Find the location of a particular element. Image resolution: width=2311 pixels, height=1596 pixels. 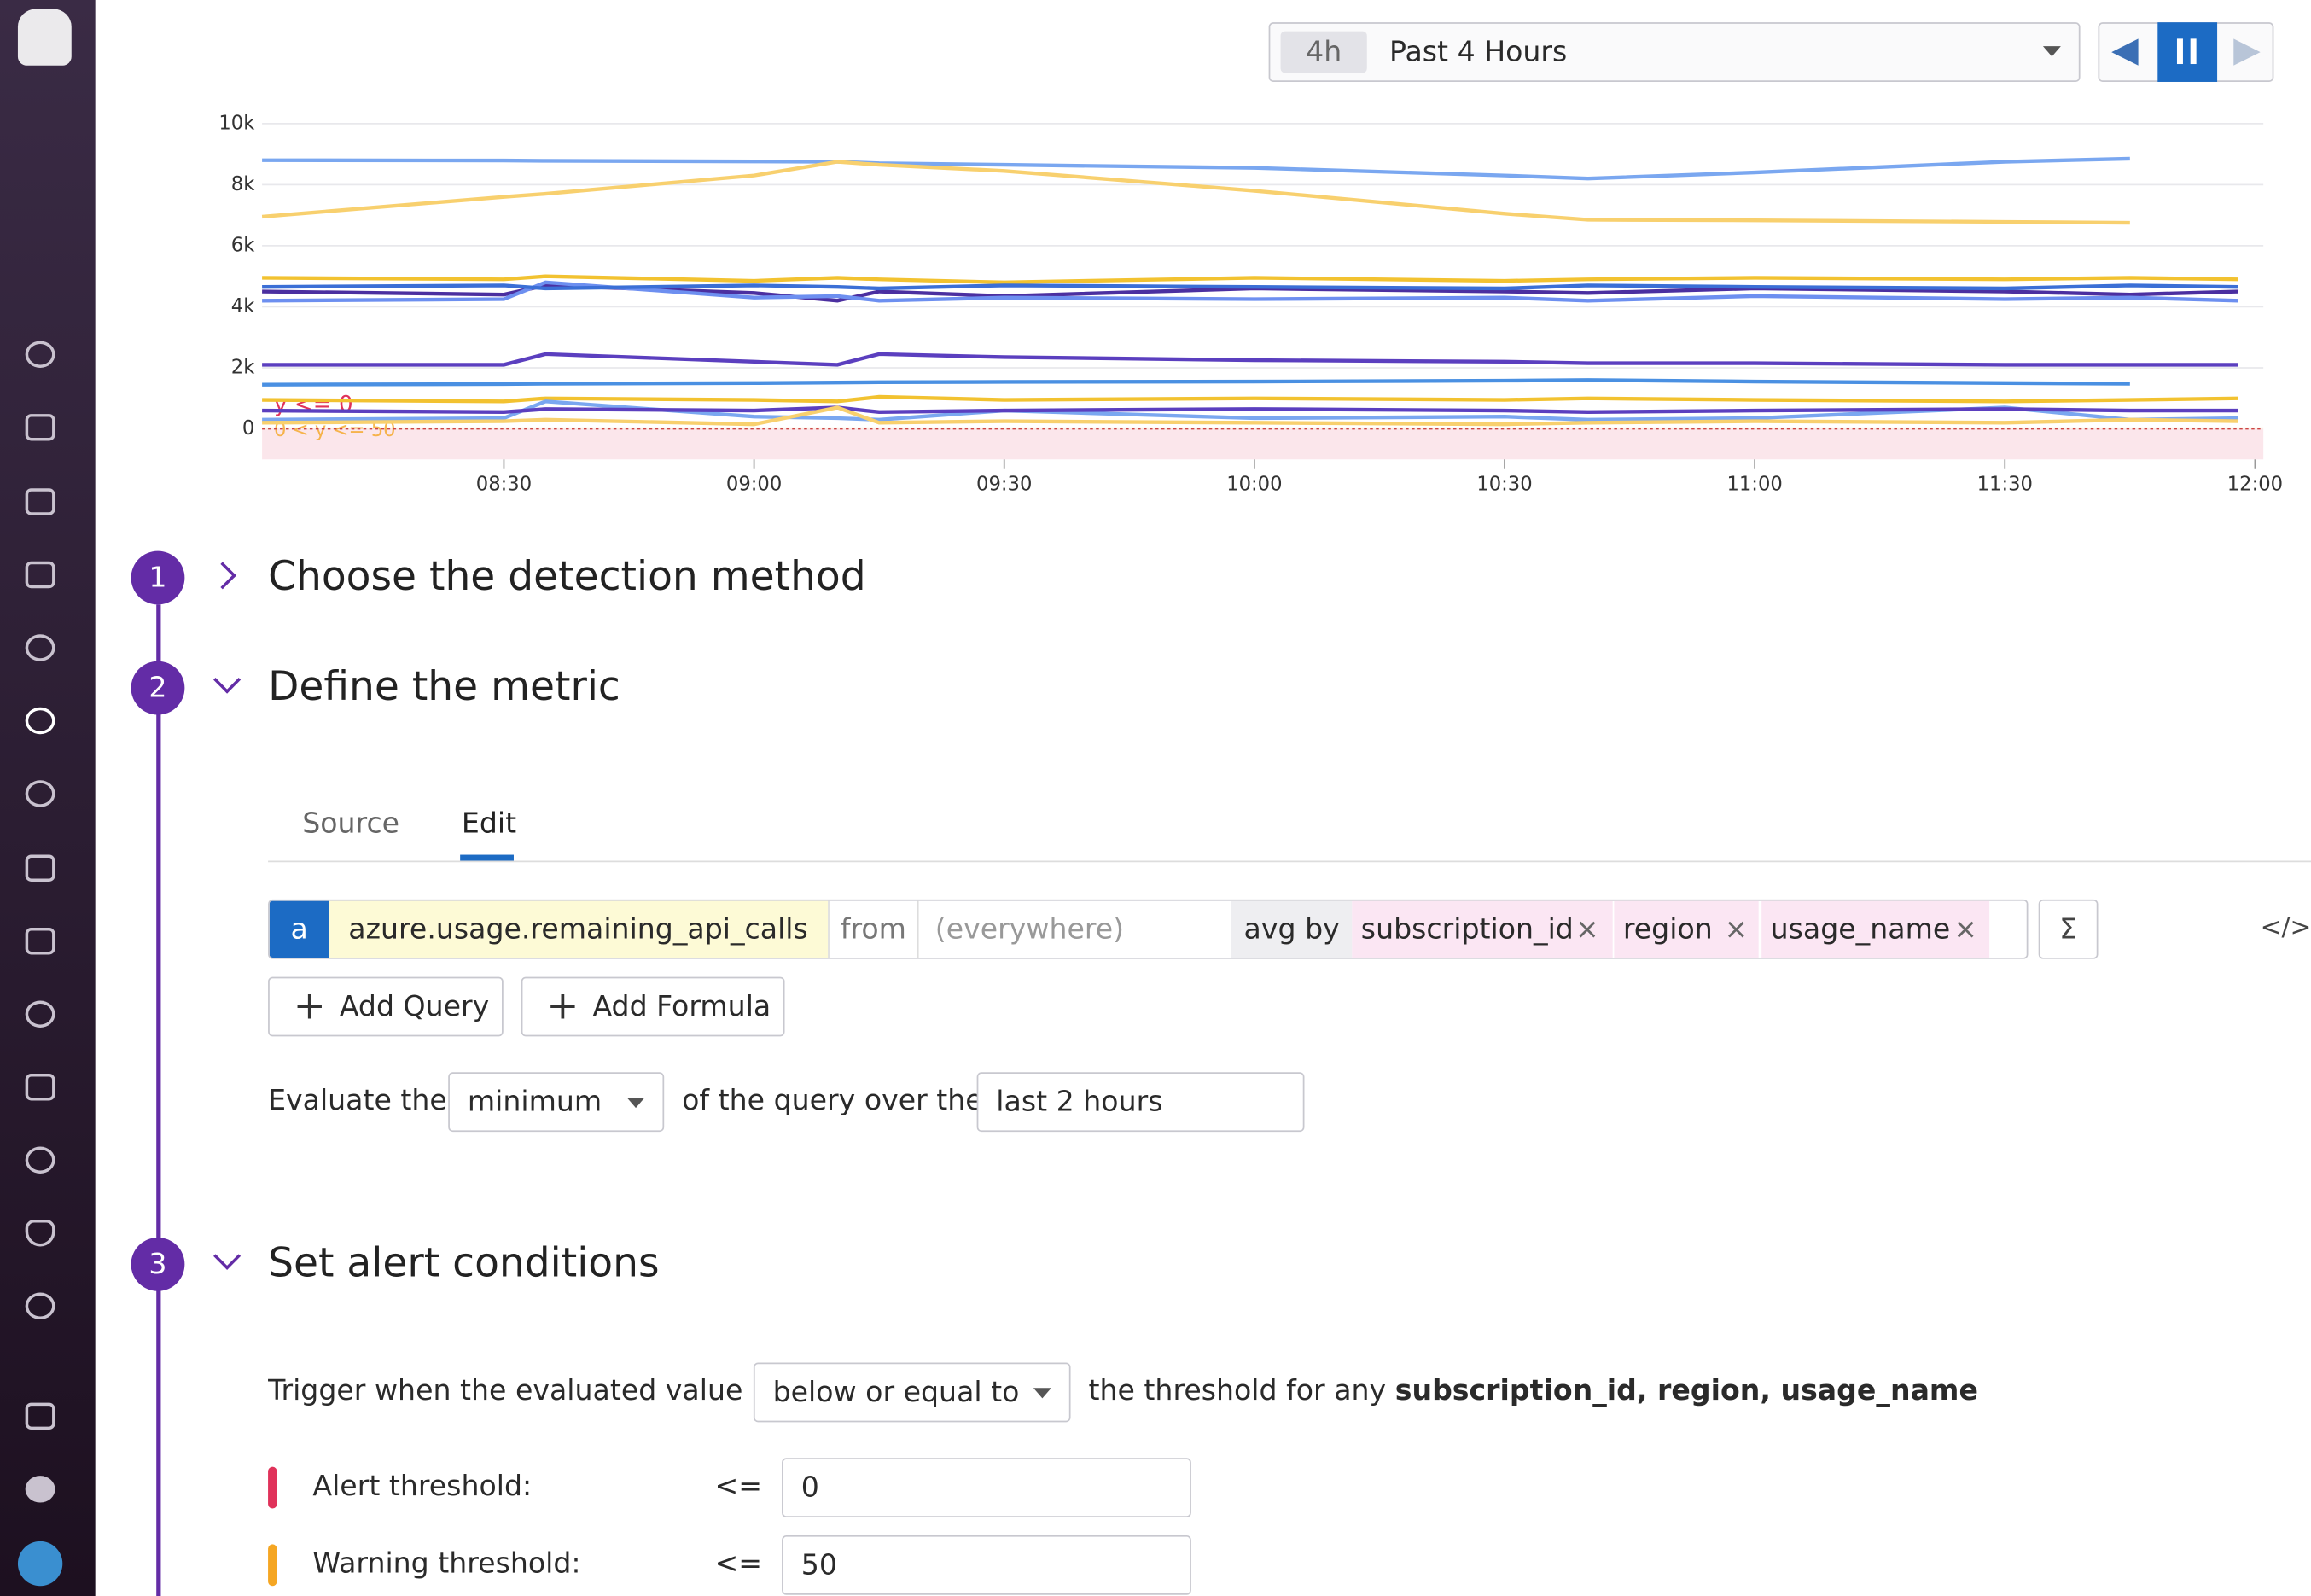

function-select: minimum is located at coordinates (556, 1102).